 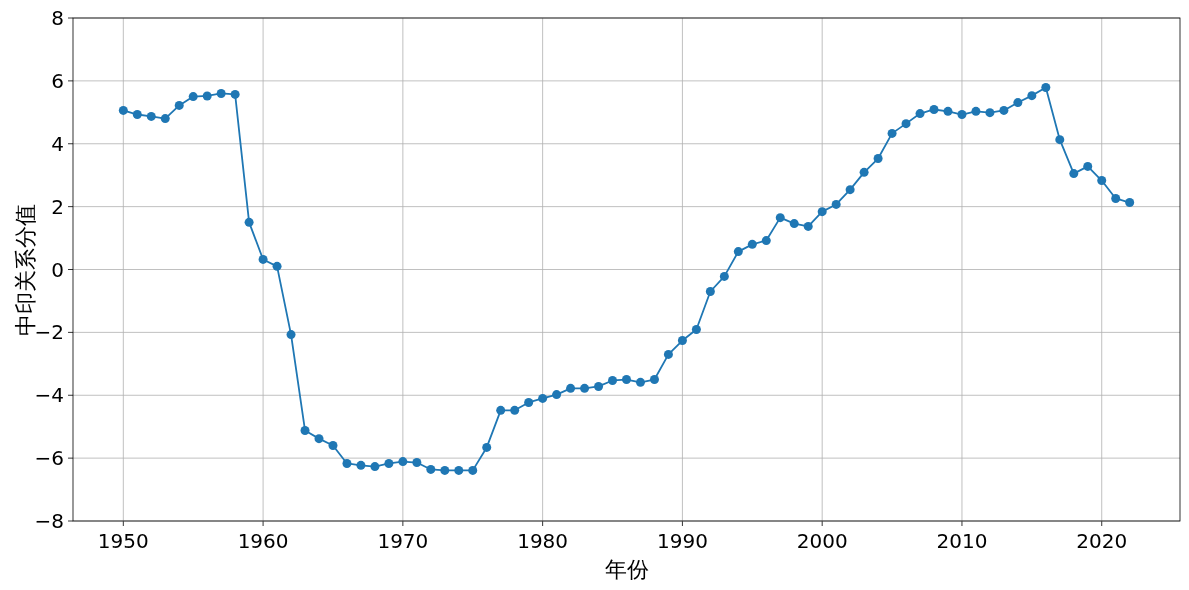 I want to click on x-axis-title: 年份, so click(x=626, y=569).